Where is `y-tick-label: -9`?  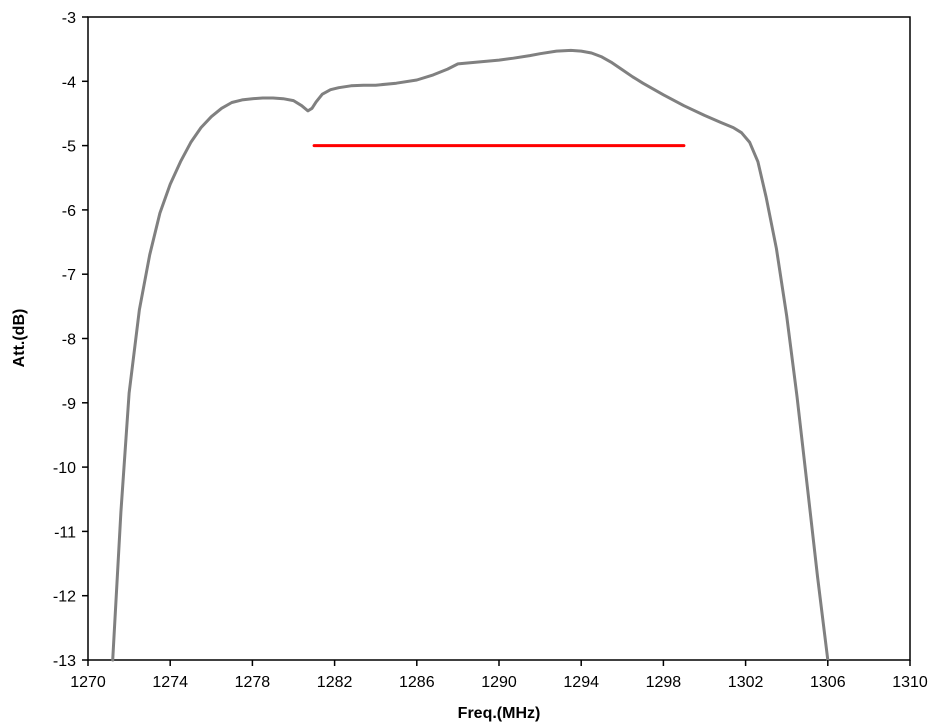 y-tick-label: -9 is located at coordinates (69, 404).